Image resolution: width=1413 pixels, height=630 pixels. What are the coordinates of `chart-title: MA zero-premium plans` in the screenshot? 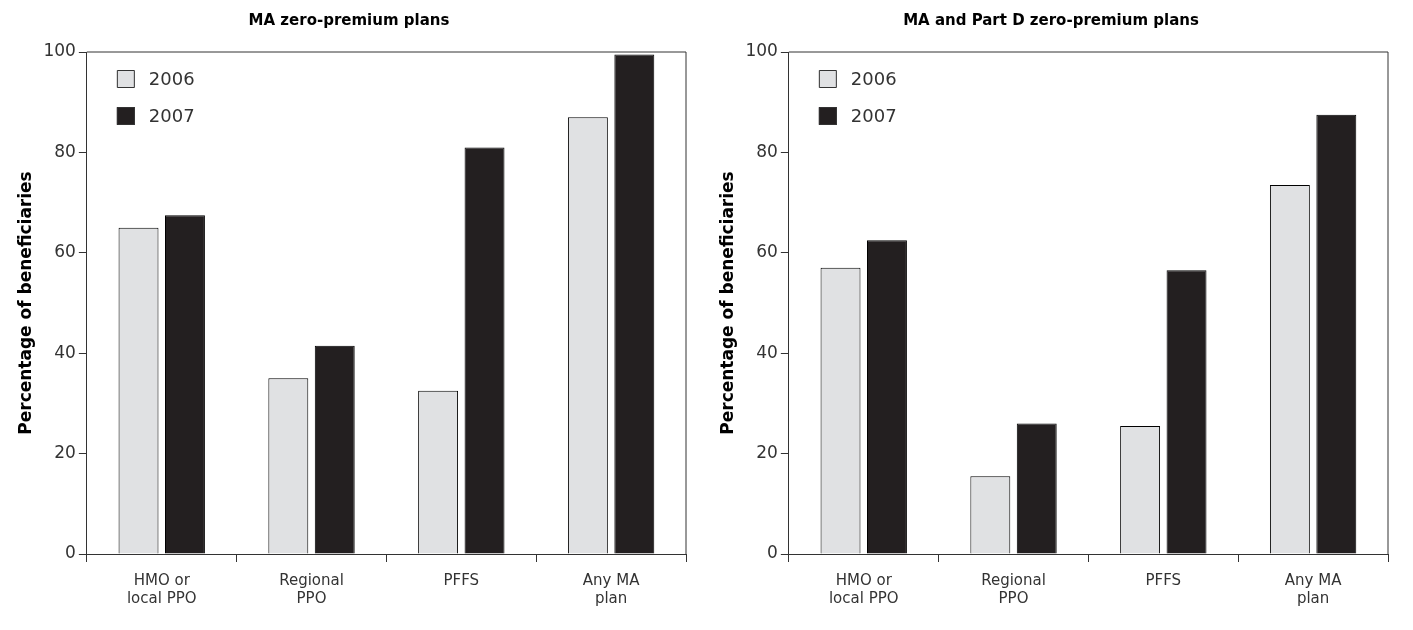 It's located at (349, 19).